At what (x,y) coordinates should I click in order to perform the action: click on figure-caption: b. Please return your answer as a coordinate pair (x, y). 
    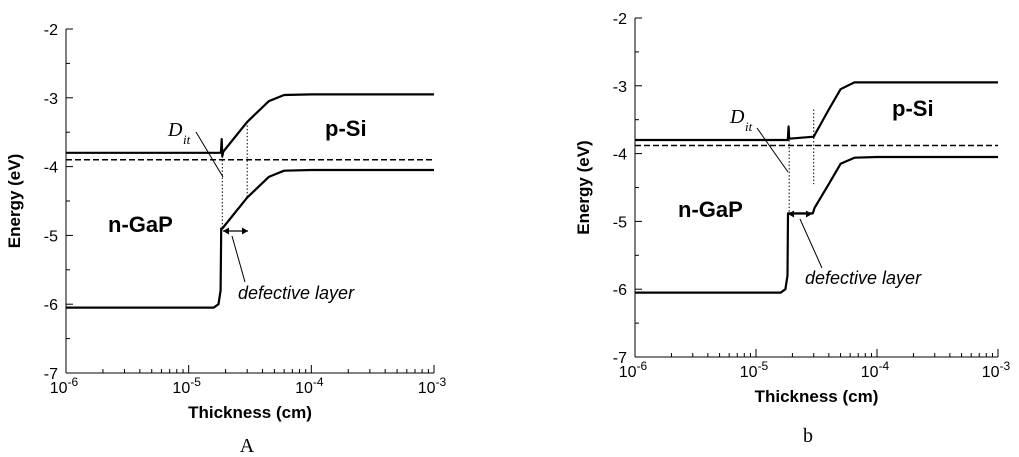
    Looking at the image, I should click on (808, 436).